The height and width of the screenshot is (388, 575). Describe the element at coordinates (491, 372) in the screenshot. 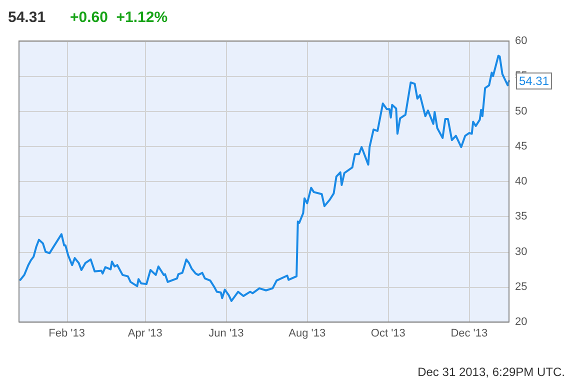

I see `text: Dec 31 2013, 6:29PM UTC.` at that location.